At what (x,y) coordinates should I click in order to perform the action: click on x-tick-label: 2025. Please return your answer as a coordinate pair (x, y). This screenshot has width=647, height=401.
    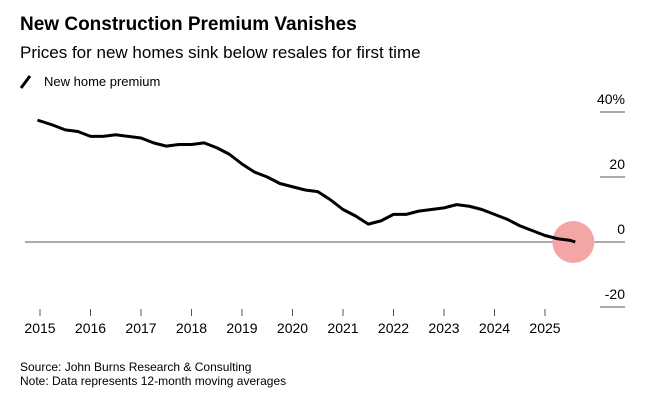
    Looking at the image, I should click on (544, 328).